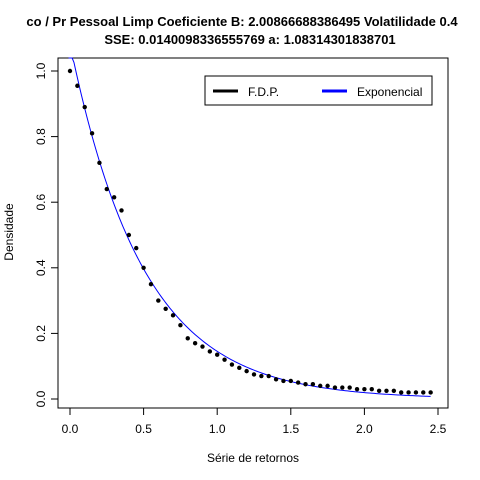 The image size is (480, 480). I want to click on legend-exponential-label: Exponencial, so click(389, 92).